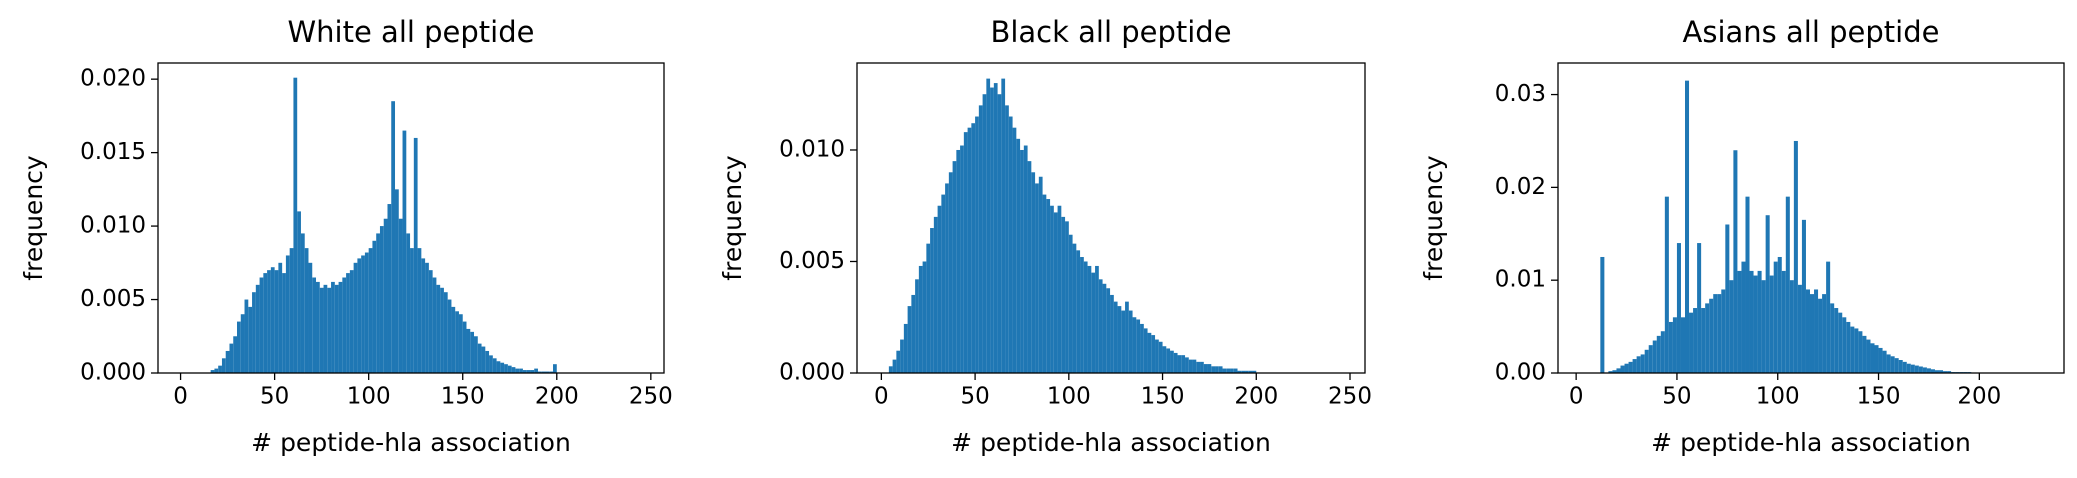  I want to click on y-tick-label: 0.03, so click(1520, 94).